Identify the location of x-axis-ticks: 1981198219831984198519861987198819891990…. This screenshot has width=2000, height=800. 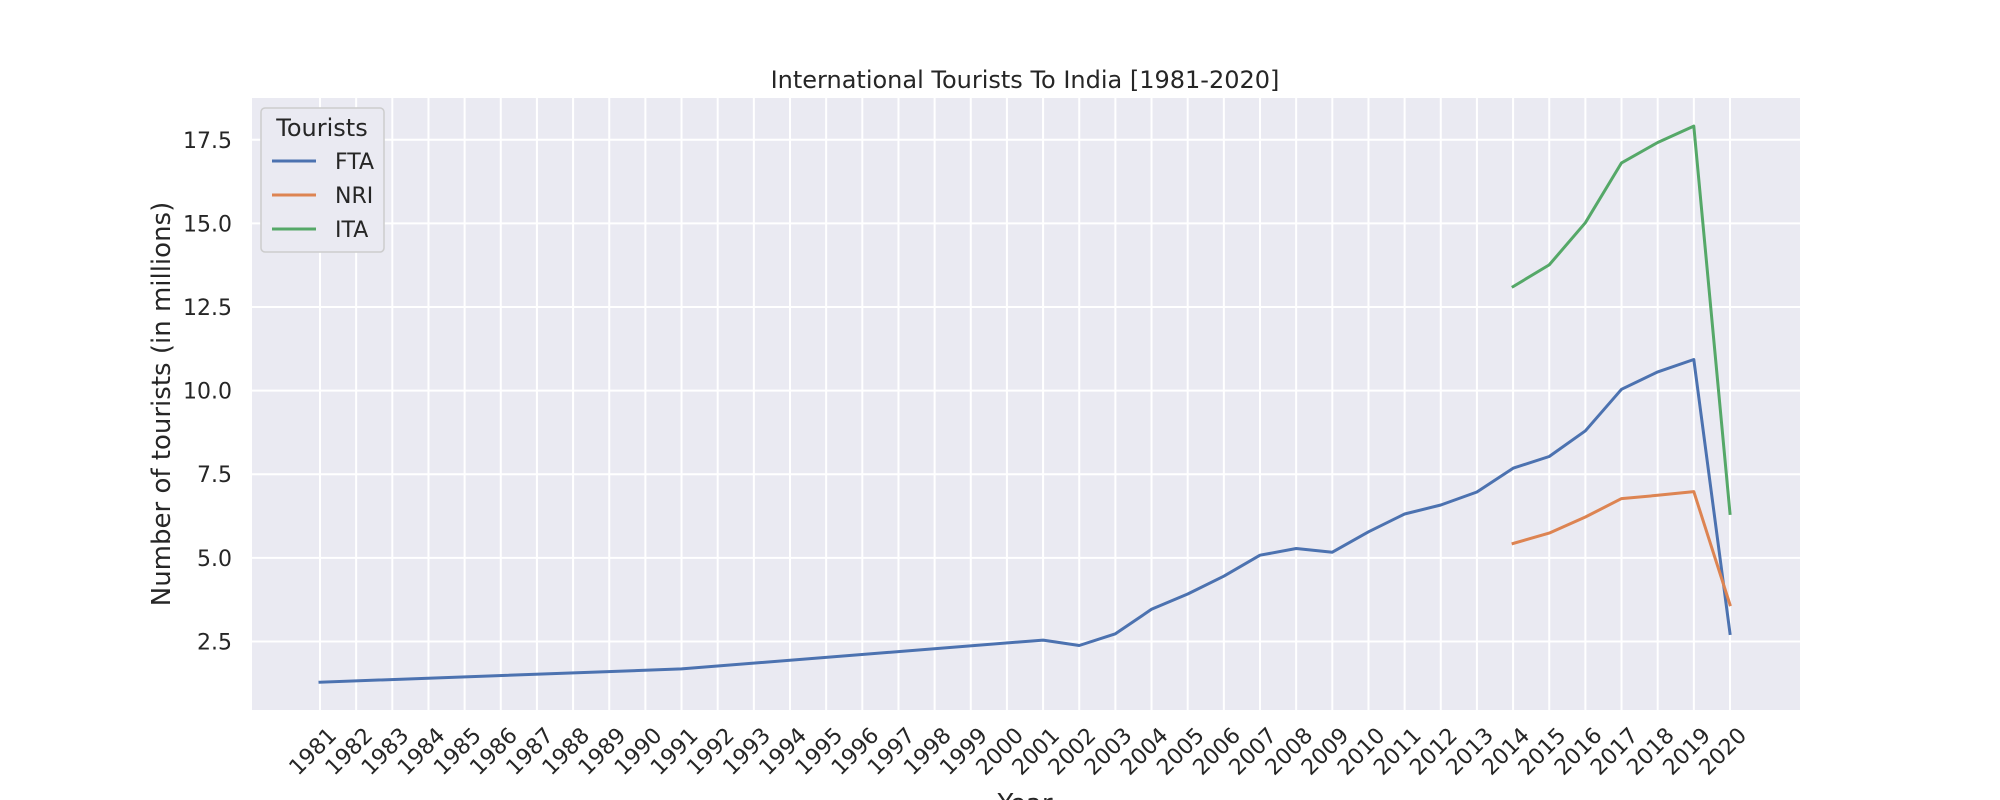
(1018, 751).